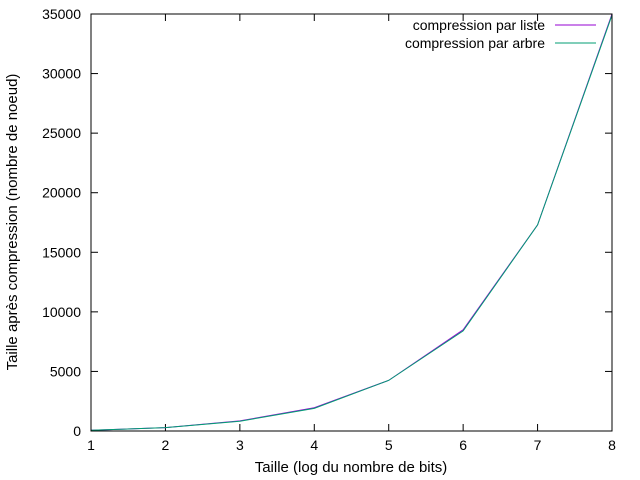 This screenshot has height=480, width=640. Describe the element at coordinates (65, 371) in the screenshot. I see `y-tick-label: 5000` at that location.